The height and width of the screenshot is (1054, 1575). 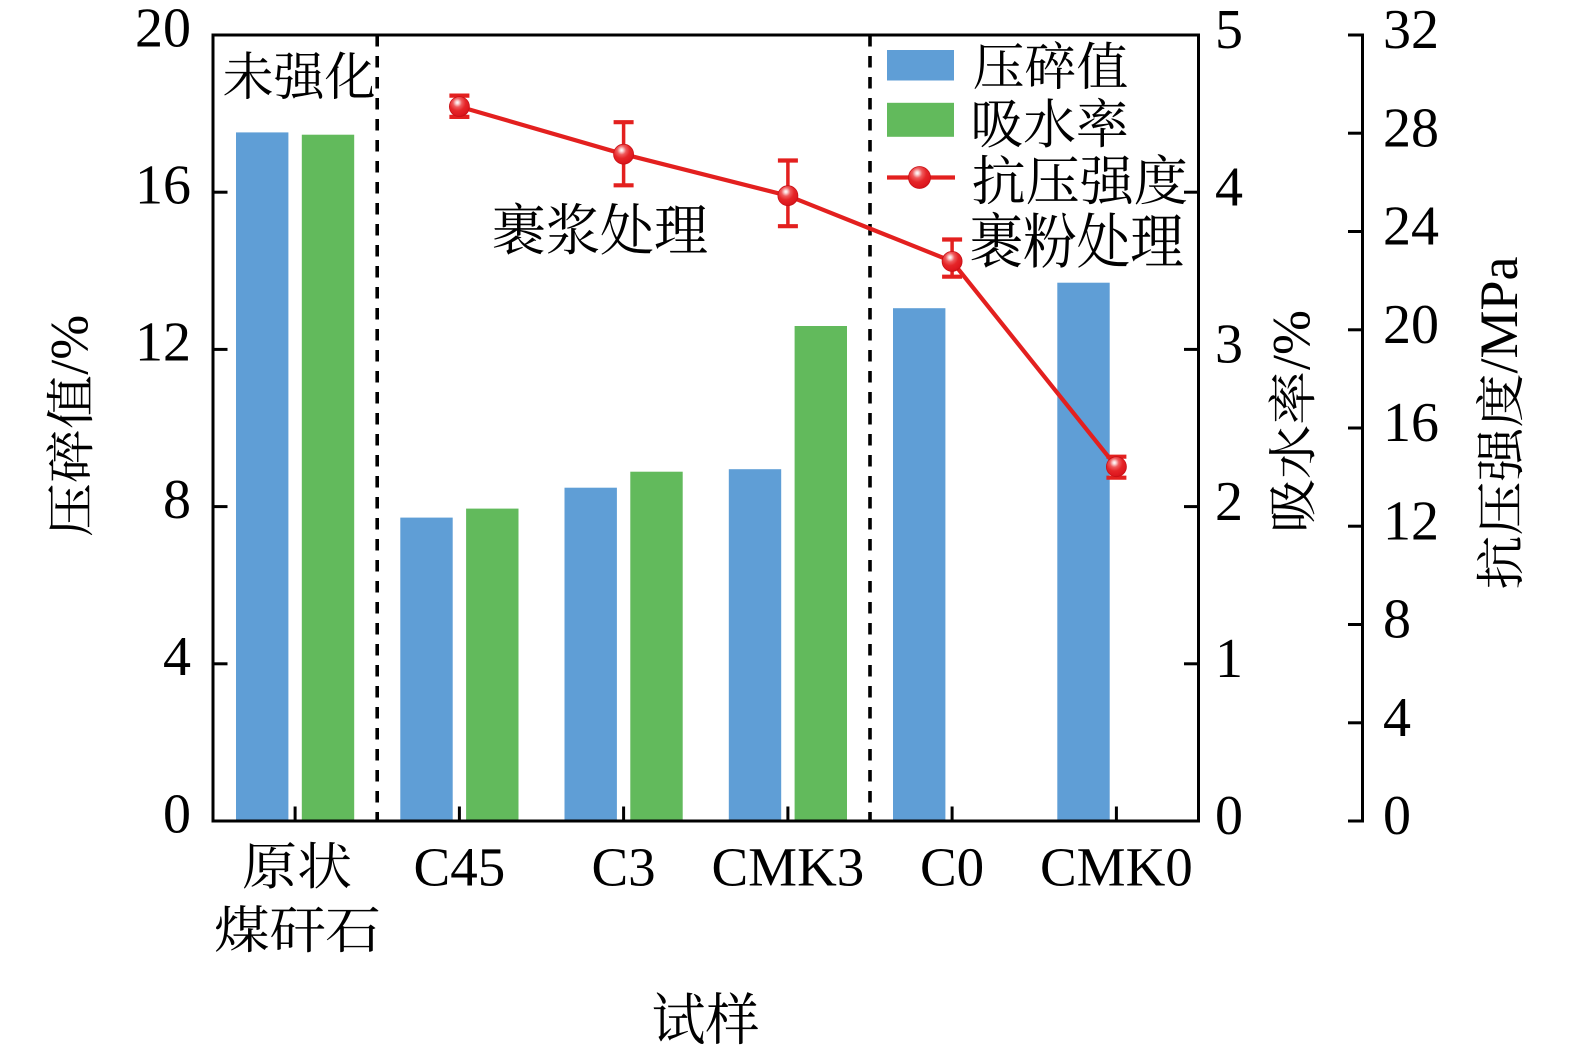 I want to click on svg-text: /MPa, so click(x=1499, y=314).